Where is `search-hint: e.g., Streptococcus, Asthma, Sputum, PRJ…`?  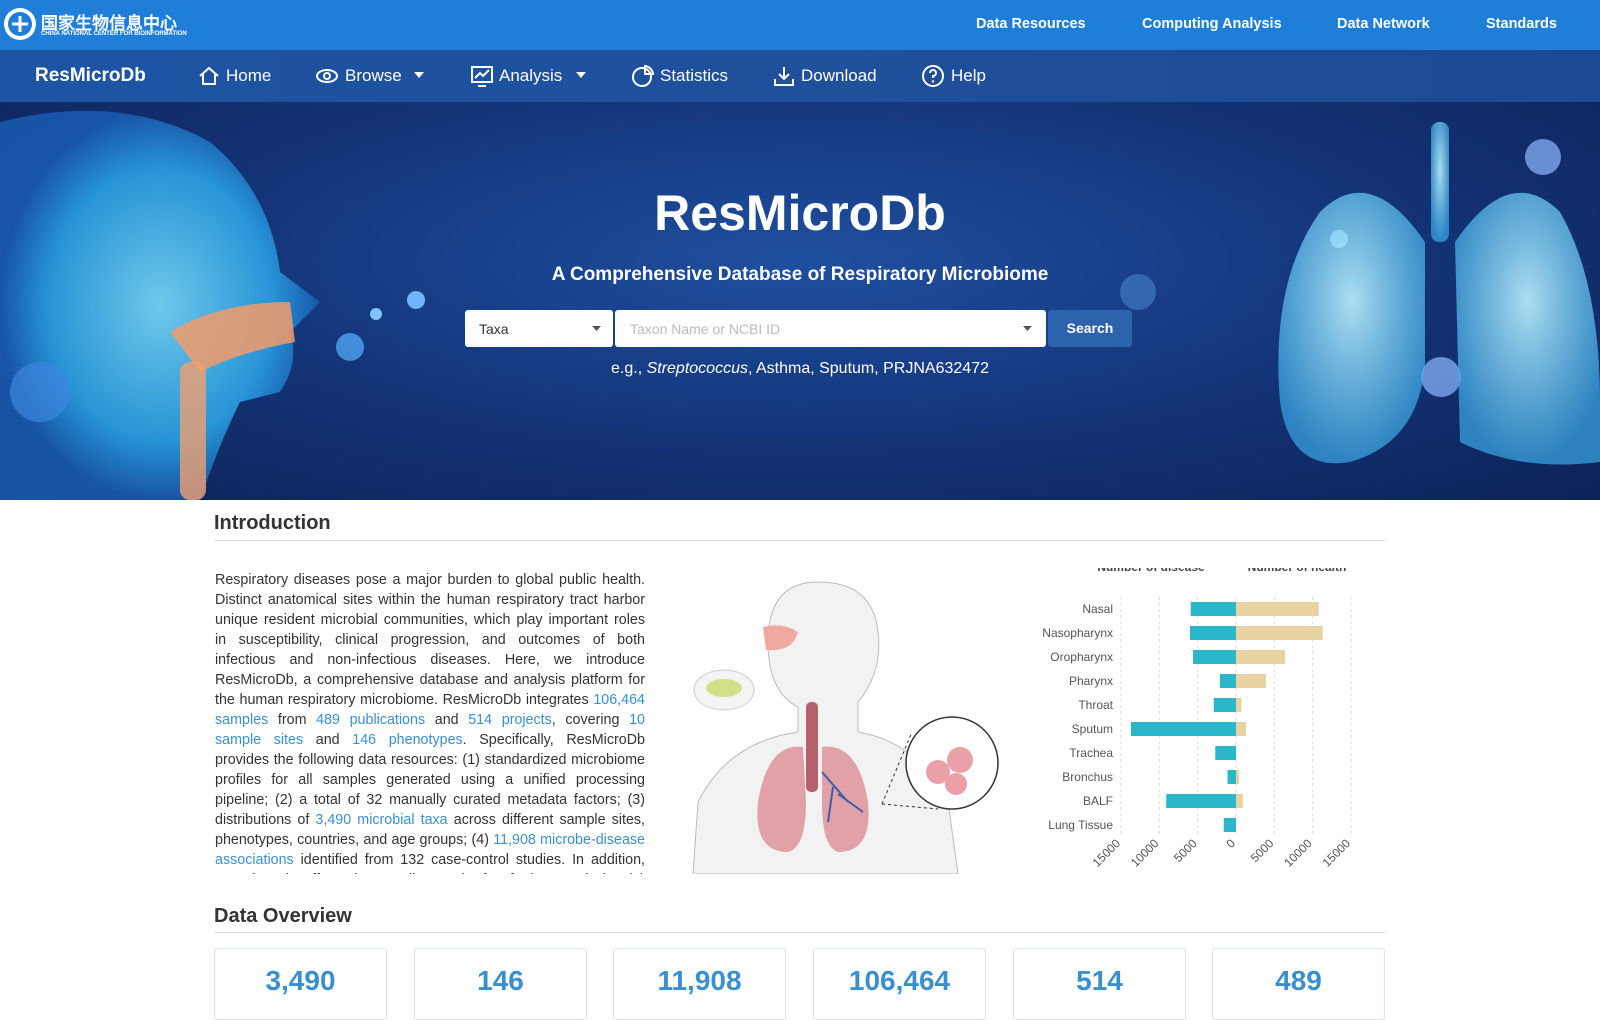
search-hint: e.g., Streptococcus, Asthma, Sputum, PRJ… is located at coordinates (800, 369).